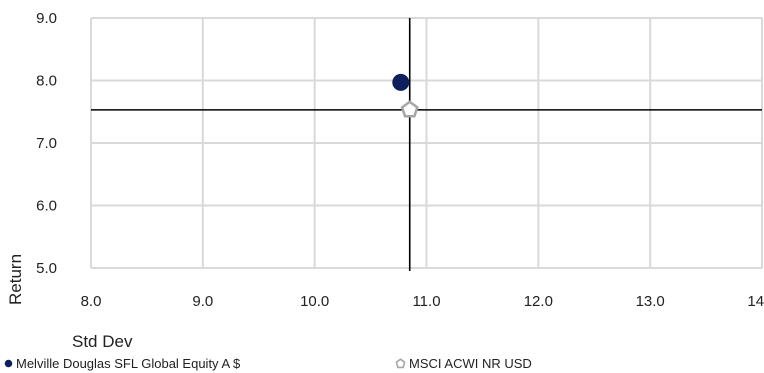 Image resolution: width=764 pixels, height=373 pixels. Describe the element at coordinates (755, 301) in the screenshot. I see `x-tick-label: 14.0` at that location.